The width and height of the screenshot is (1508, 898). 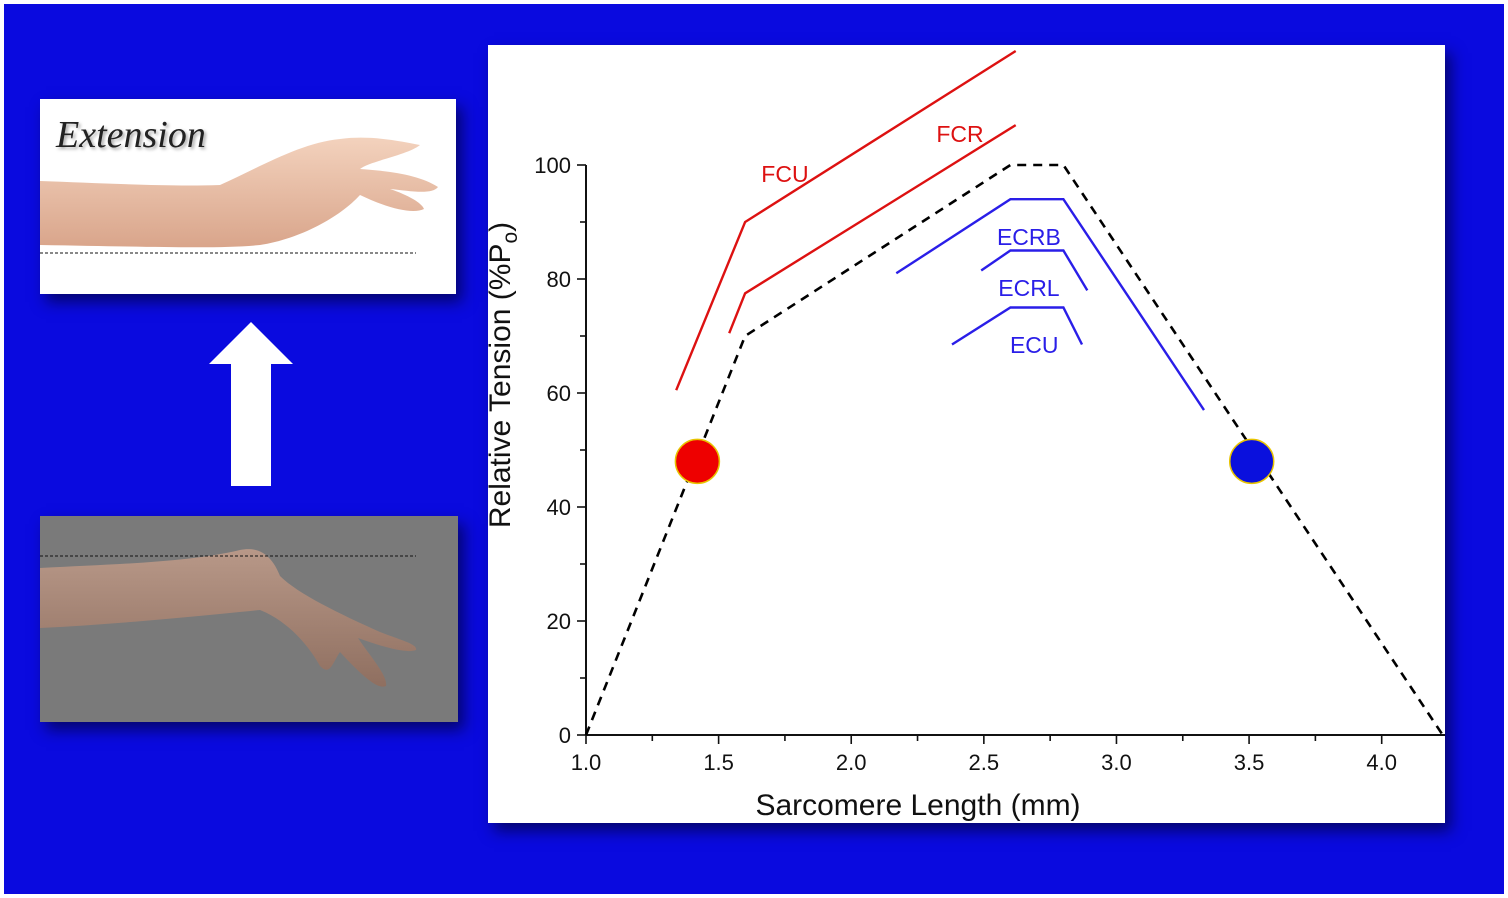 I want to click on extension-label: Extension, so click(x=131, y=135).